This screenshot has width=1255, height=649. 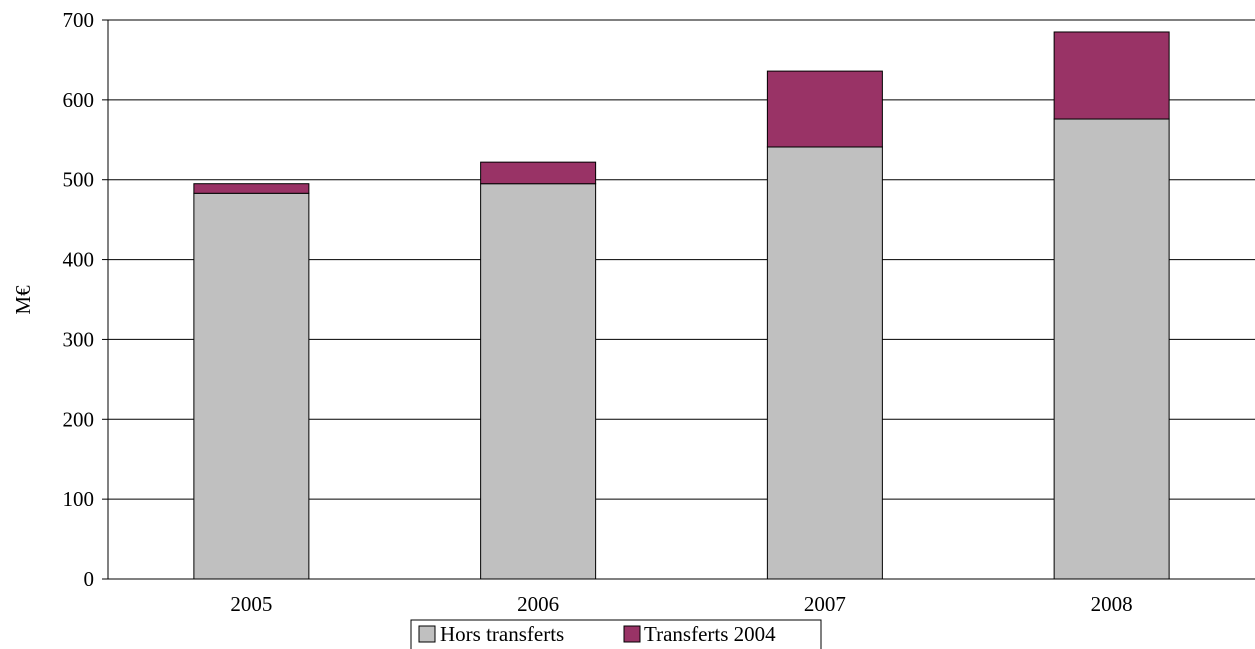 I want to click on bar-transferts-2004-2006, so click(x=538, y=173).